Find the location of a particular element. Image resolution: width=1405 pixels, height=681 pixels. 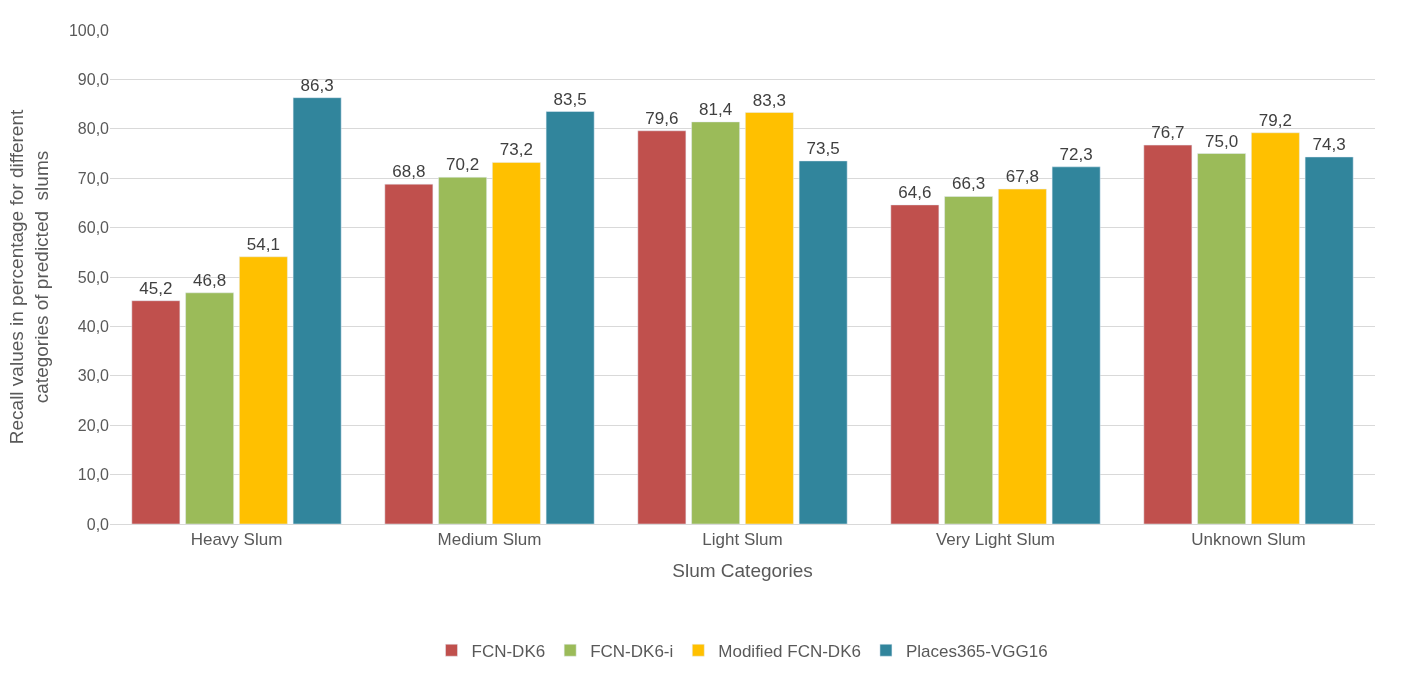

data-label: 73,2 is located at coordinates (516, 150).